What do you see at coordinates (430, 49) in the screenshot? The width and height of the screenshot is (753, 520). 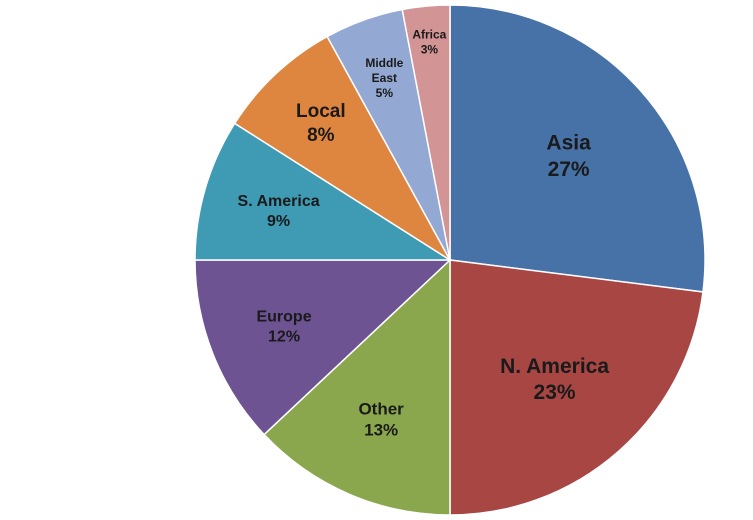 I see `slice-percent: 3%` at bounding box center [430, 49].